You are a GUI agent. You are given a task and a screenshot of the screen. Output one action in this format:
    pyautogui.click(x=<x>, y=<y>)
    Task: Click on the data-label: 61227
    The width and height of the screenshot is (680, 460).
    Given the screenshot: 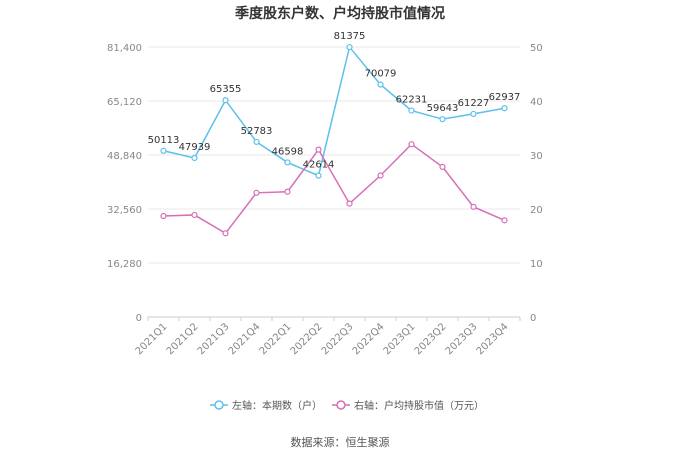 What is the action you would take?
    pyautogui.click(x=474, y=103)
    